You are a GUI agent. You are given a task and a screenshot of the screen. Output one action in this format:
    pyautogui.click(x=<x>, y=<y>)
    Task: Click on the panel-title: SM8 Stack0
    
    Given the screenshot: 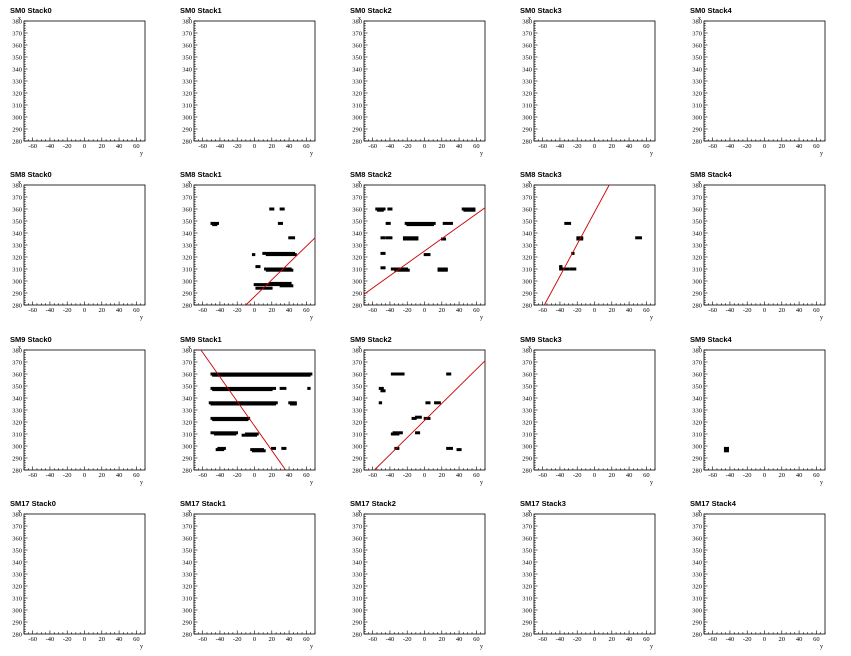 What is the action you would take?
    pyautogui.click(x=31, y=174)
    